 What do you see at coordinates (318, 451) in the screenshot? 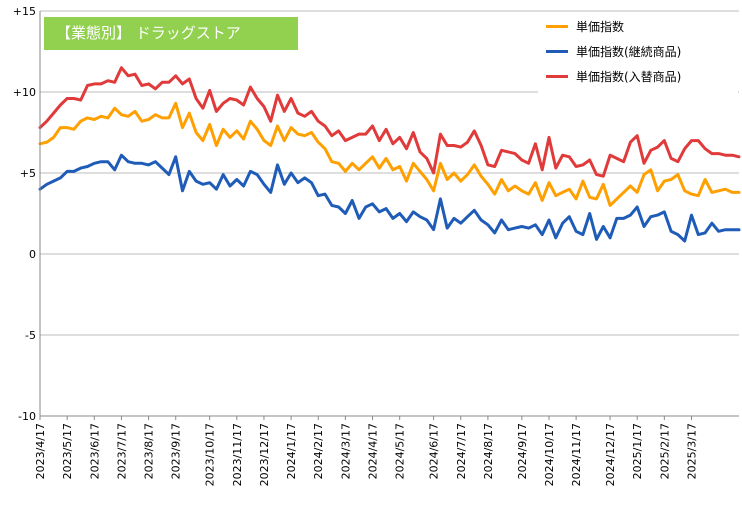
I see `x-tick-label: 2024/2/17` at bounding box center [318, 451].